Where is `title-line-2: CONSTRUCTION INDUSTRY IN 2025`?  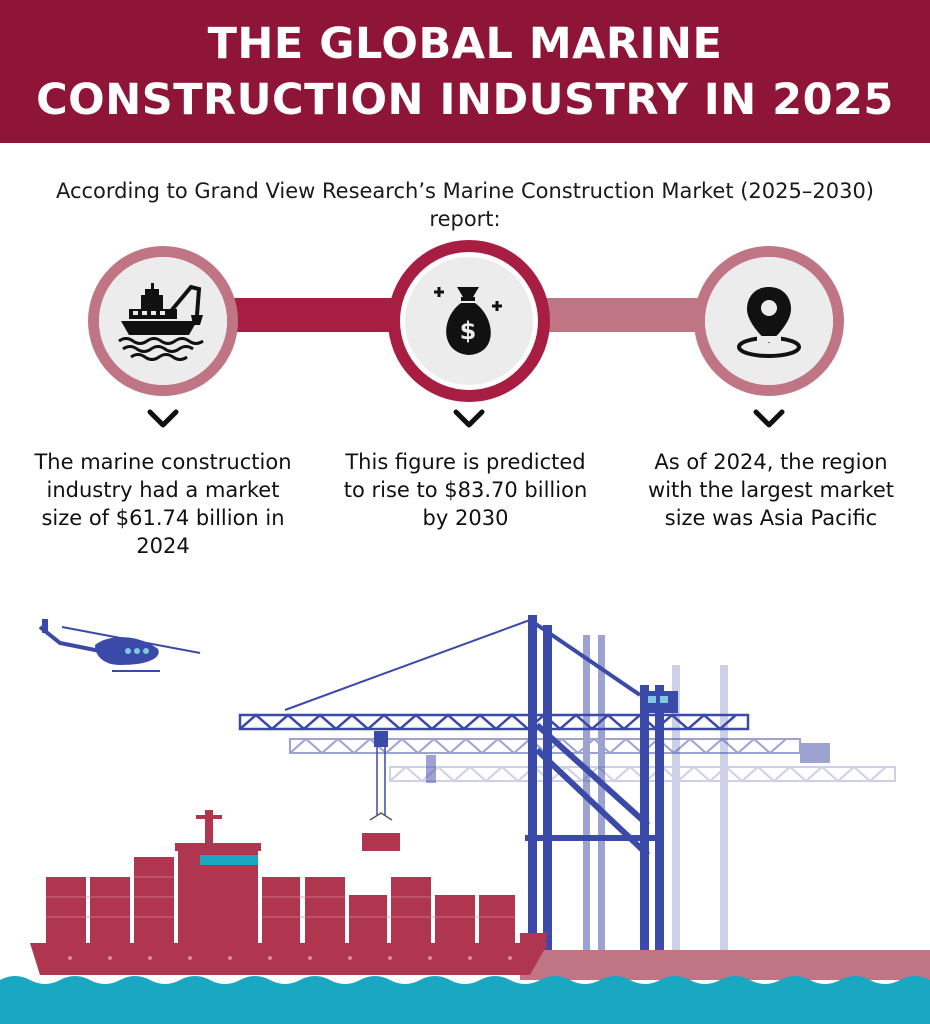
title-line-2: CONSTRUCTION INDUSTRY IN 2025 is located at coordinates (465, 99).